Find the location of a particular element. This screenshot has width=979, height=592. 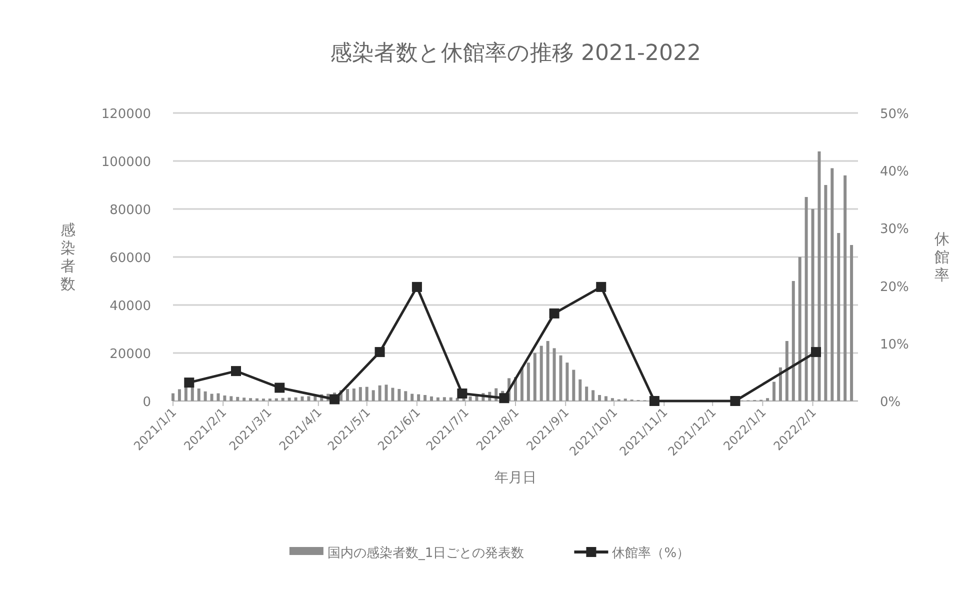

y2-tick-label: 40% is located at coordinates (894, 172).